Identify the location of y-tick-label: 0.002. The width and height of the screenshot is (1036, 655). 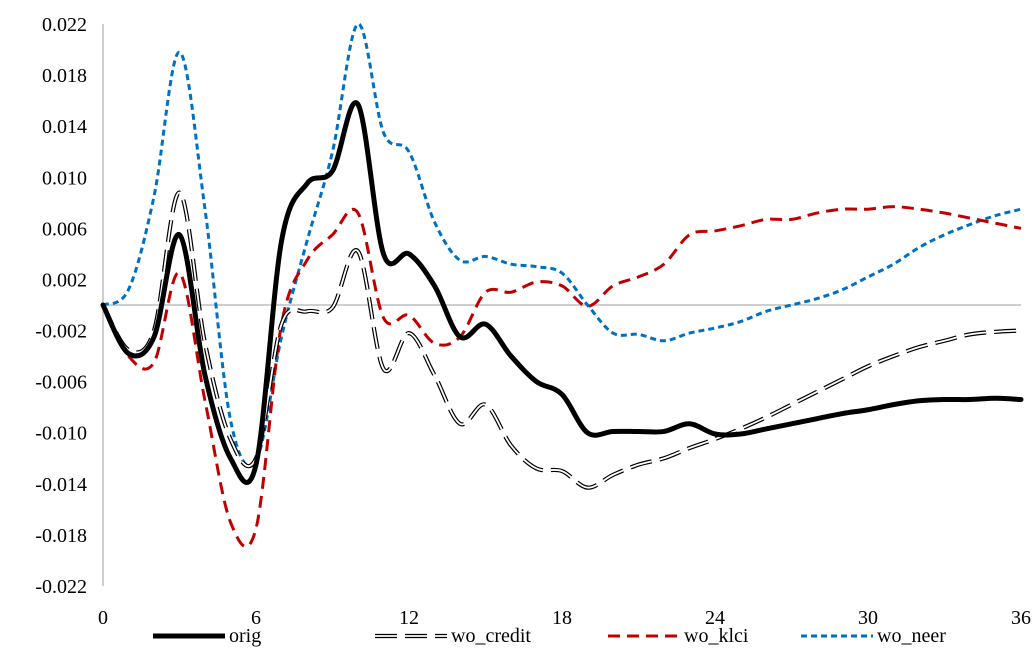
(64, 280).